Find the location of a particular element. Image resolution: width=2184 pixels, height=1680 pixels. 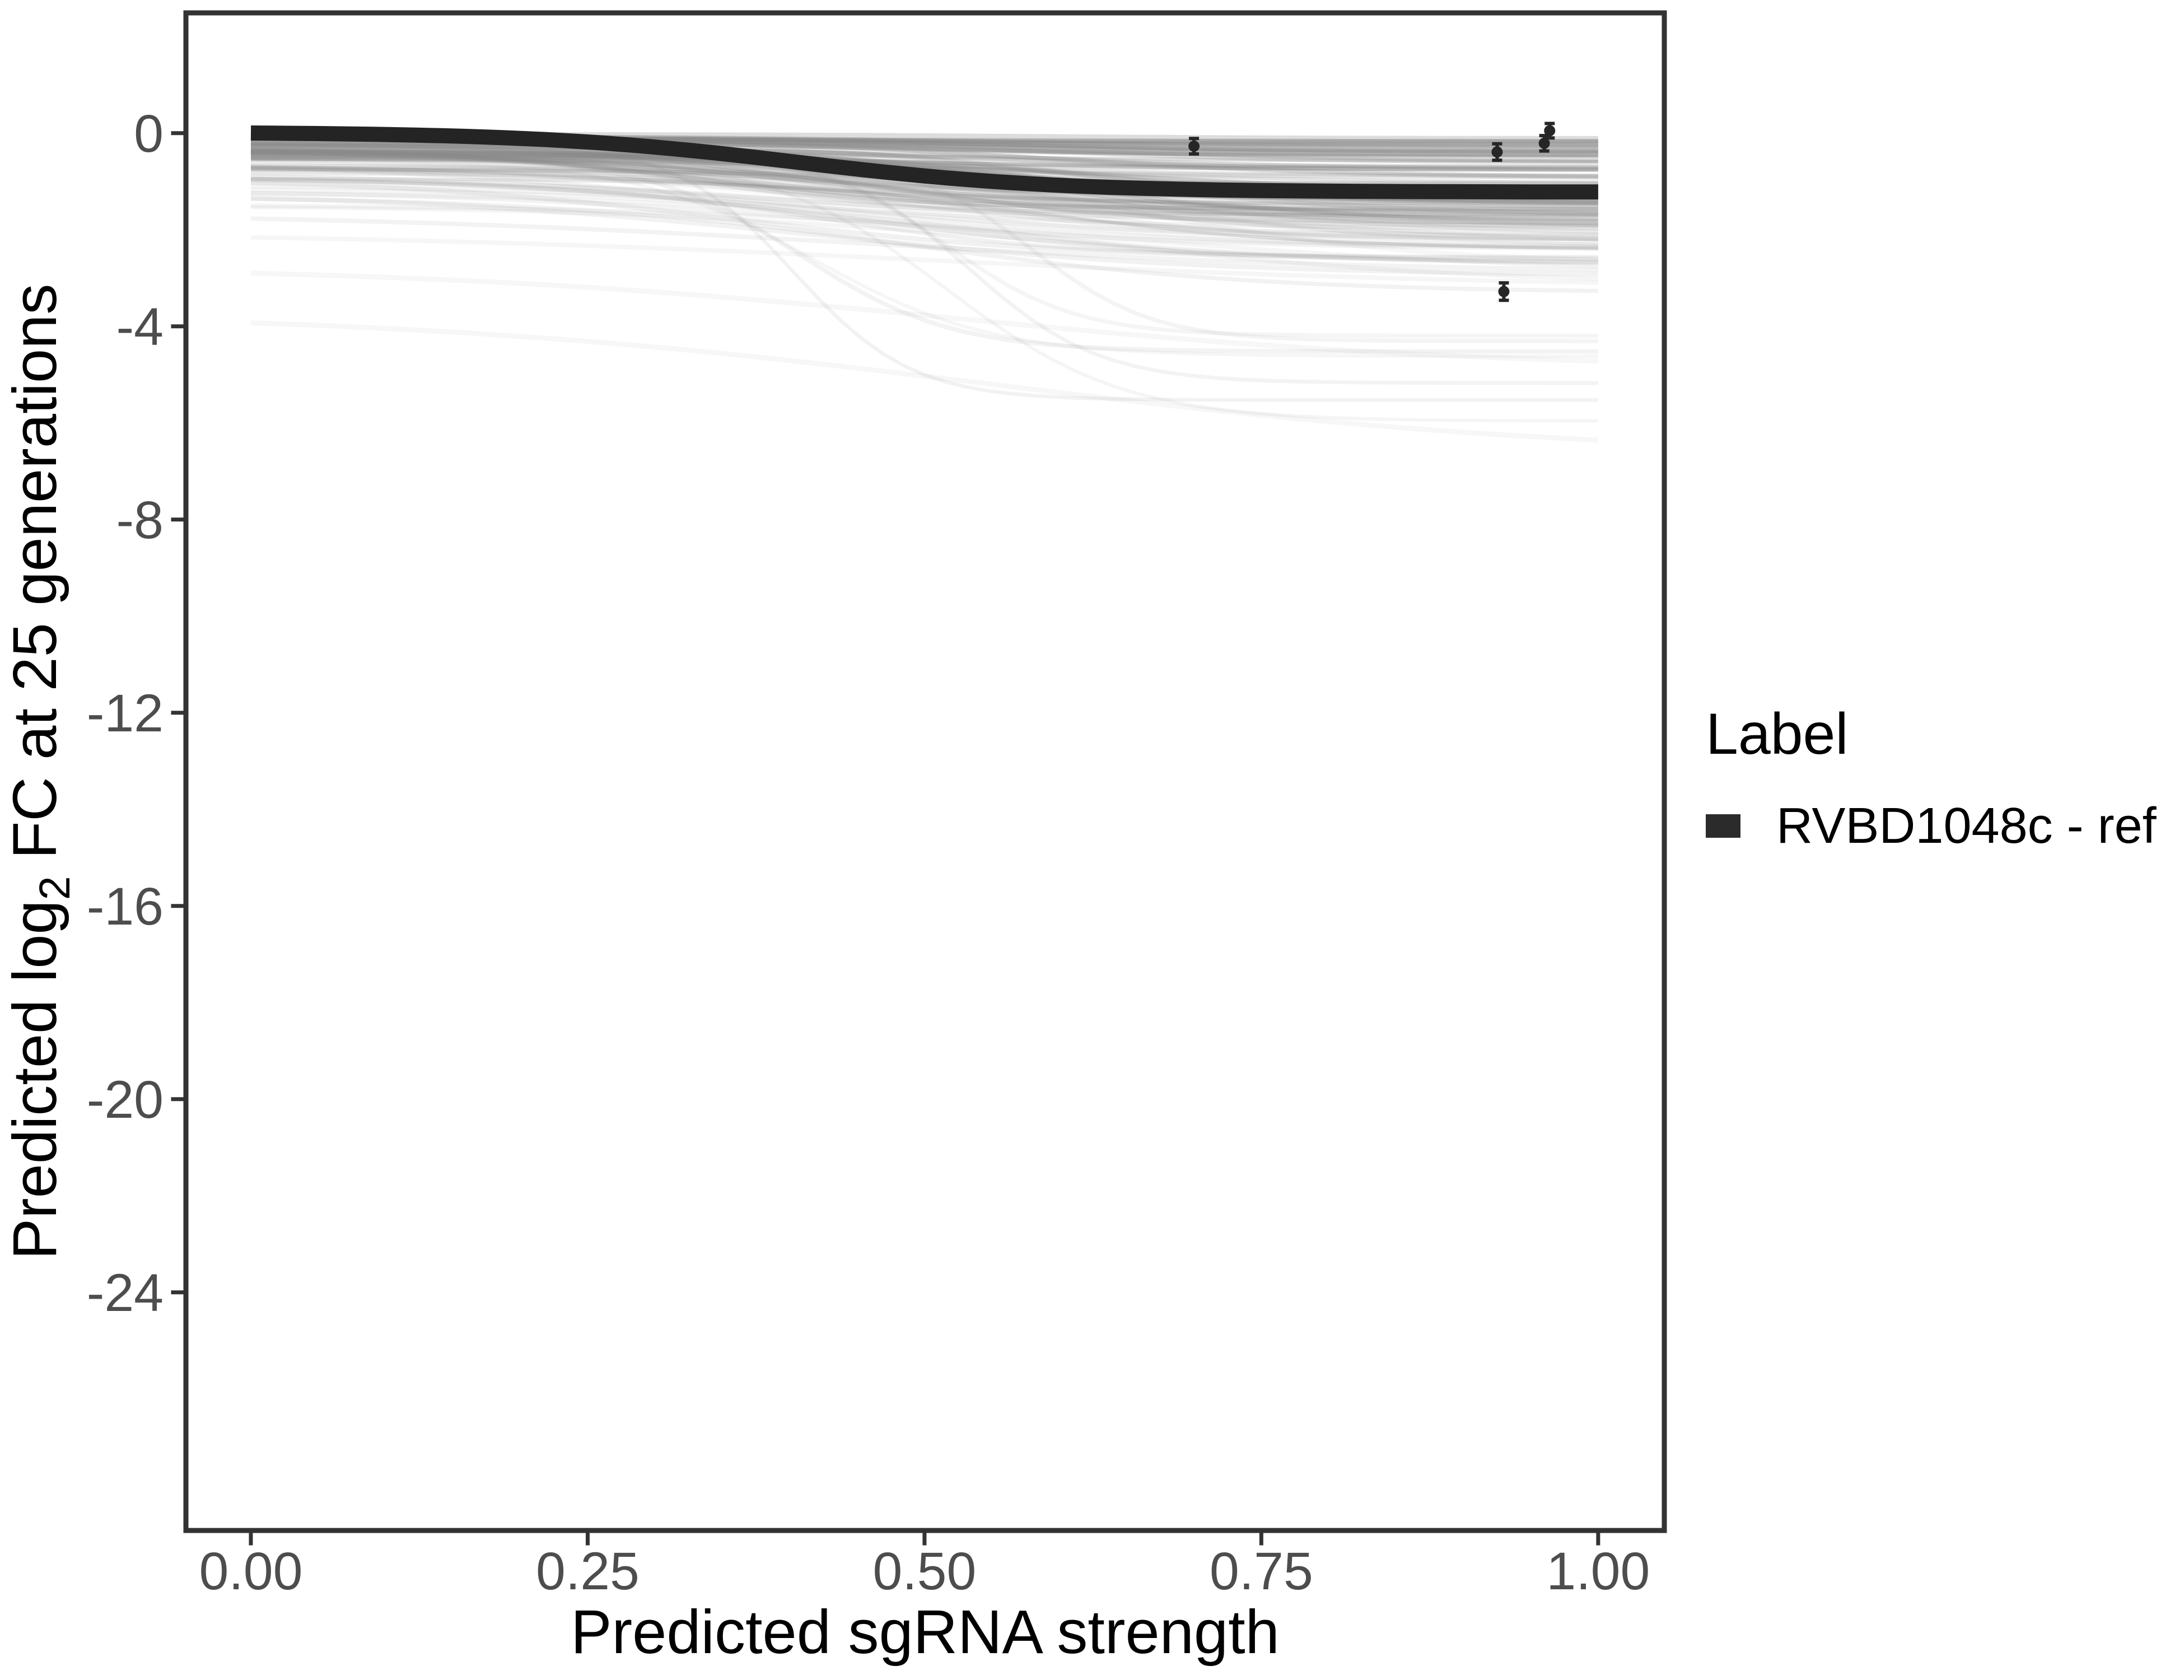

y-axis-title: Predicted log2 FC at 25 generations is located at coordinates (40, 772).